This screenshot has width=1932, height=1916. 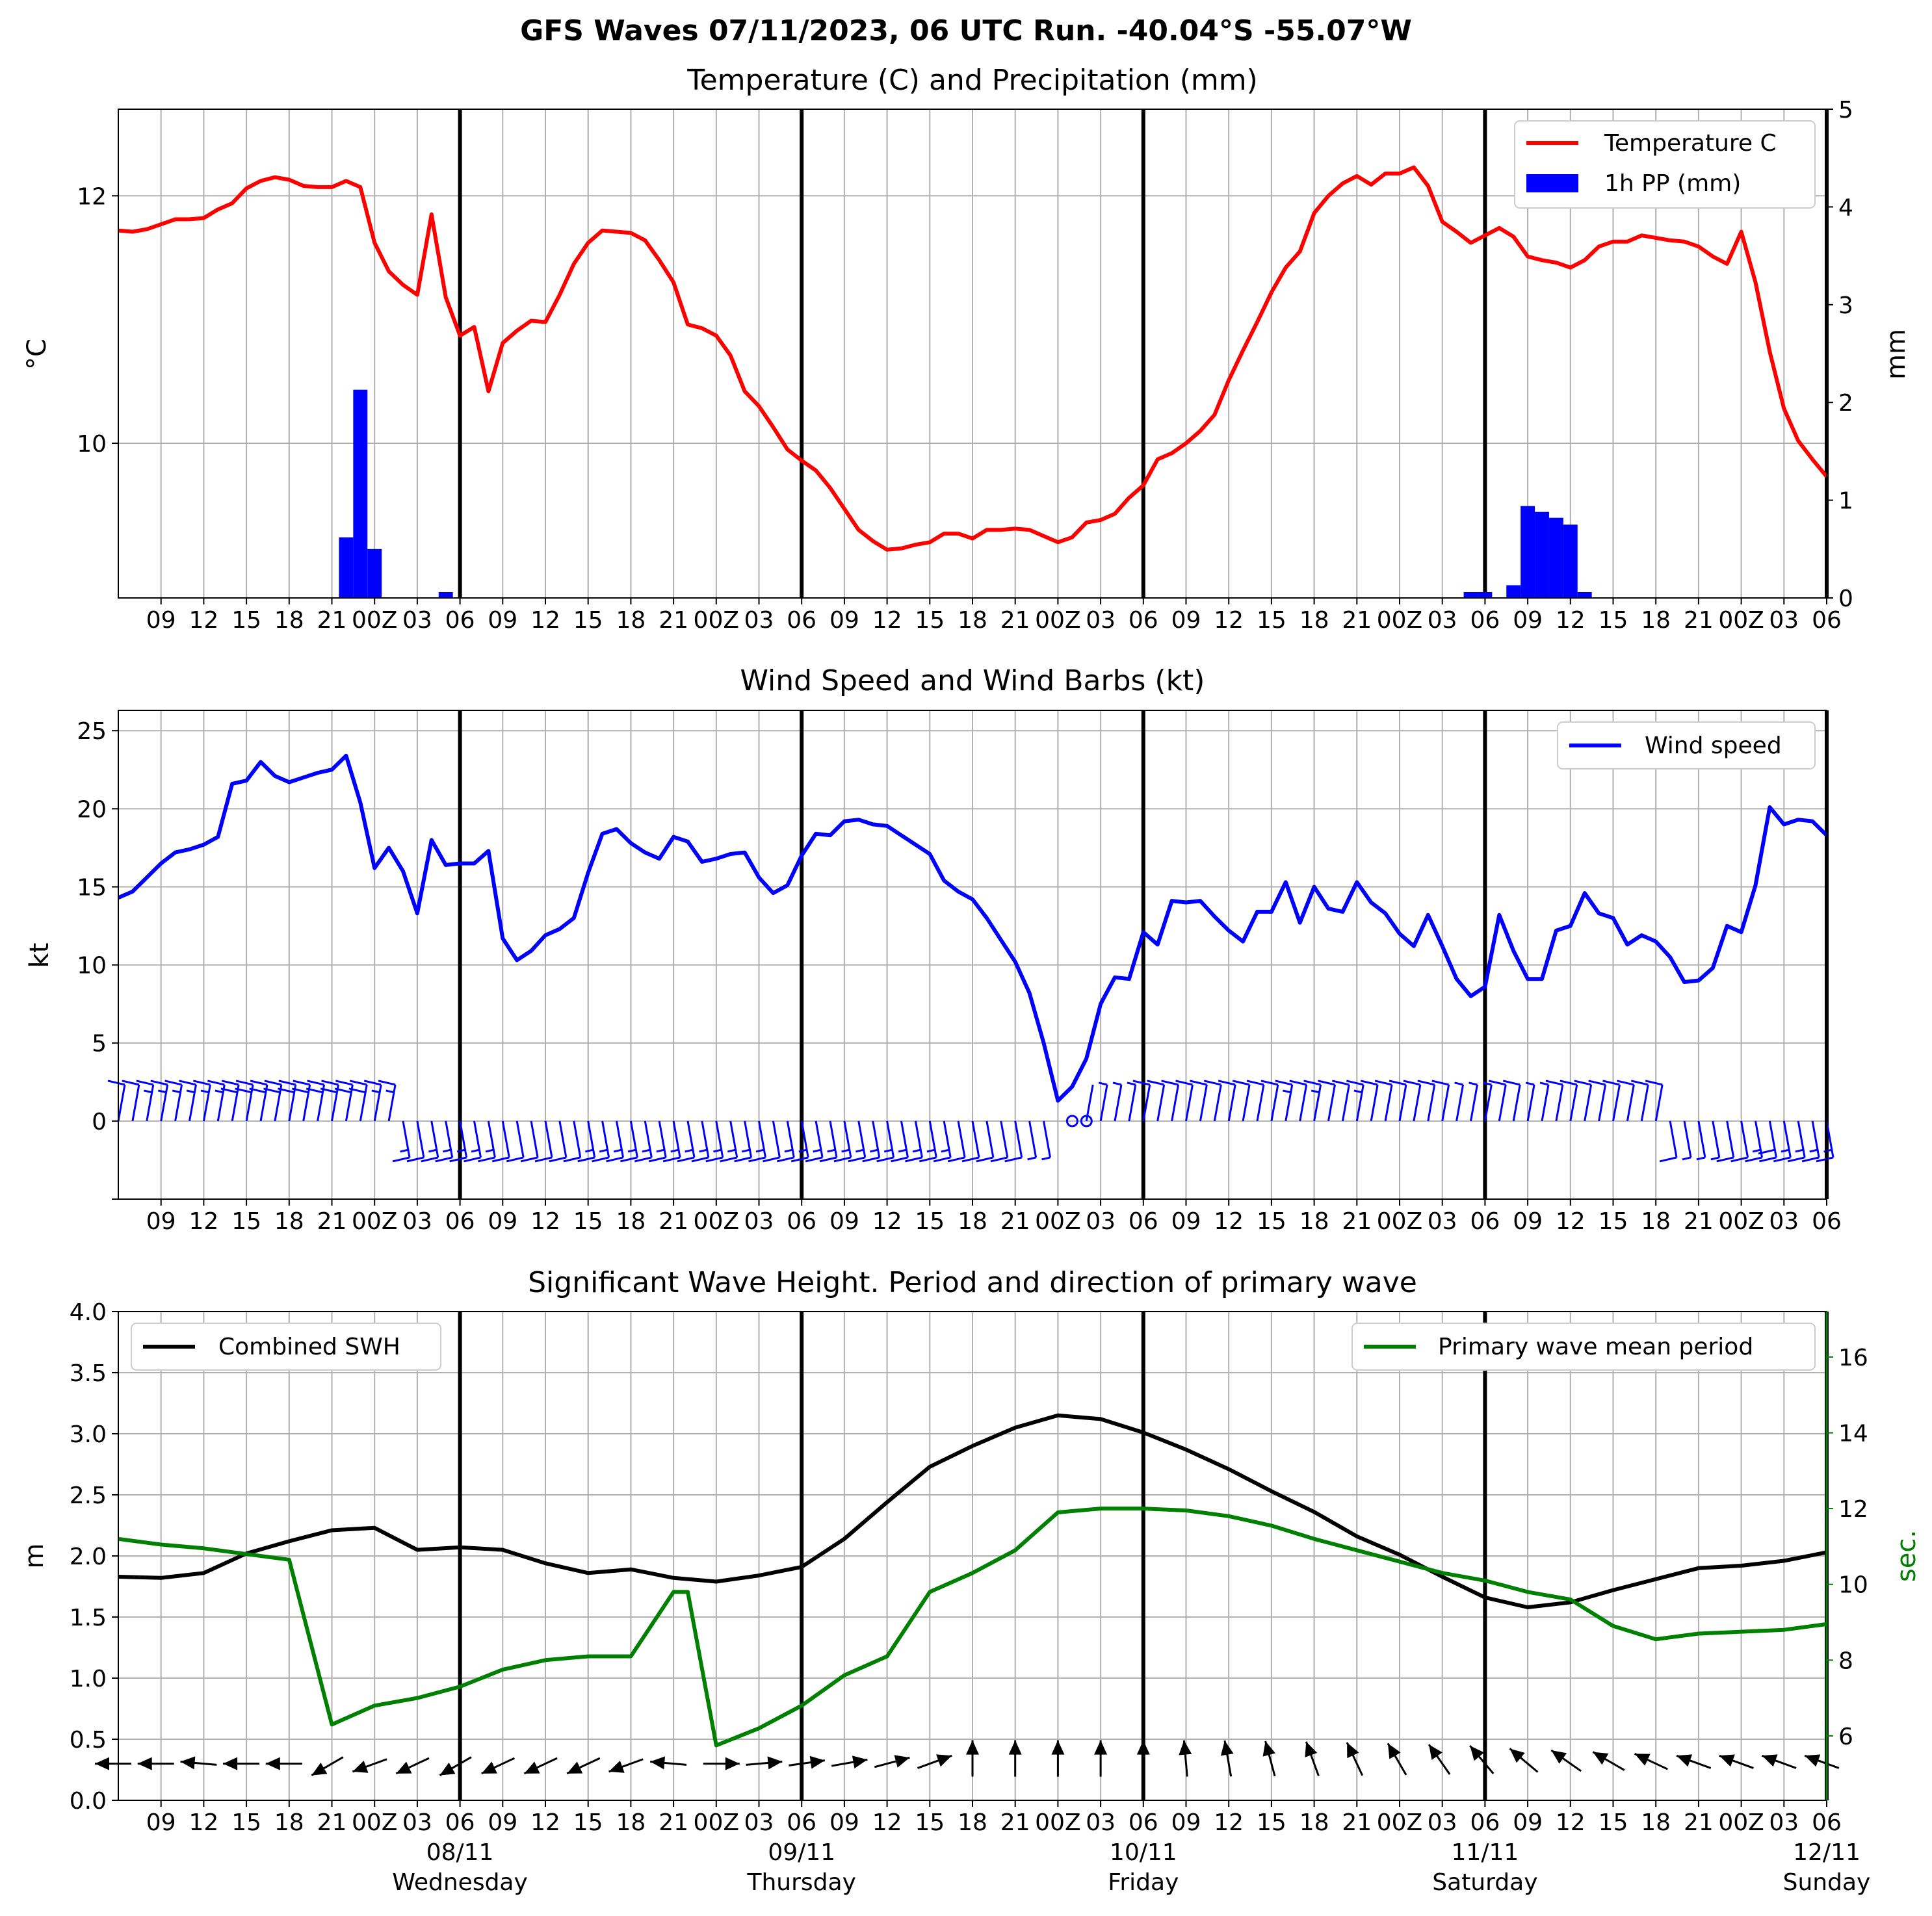 I want to click on y-tick-label: 1.5, so click(x=88, y=1618).